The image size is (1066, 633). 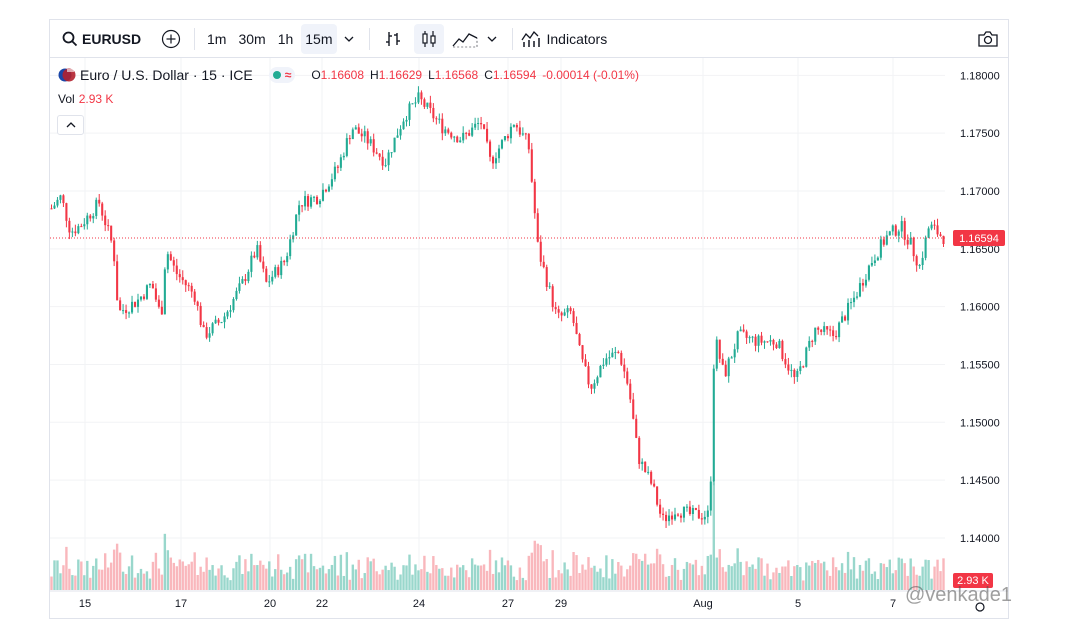 What do you see at coordinates (285, 38) in the screenshot?
I see `interval-1h: 1h` at bounding box center [285, 38].